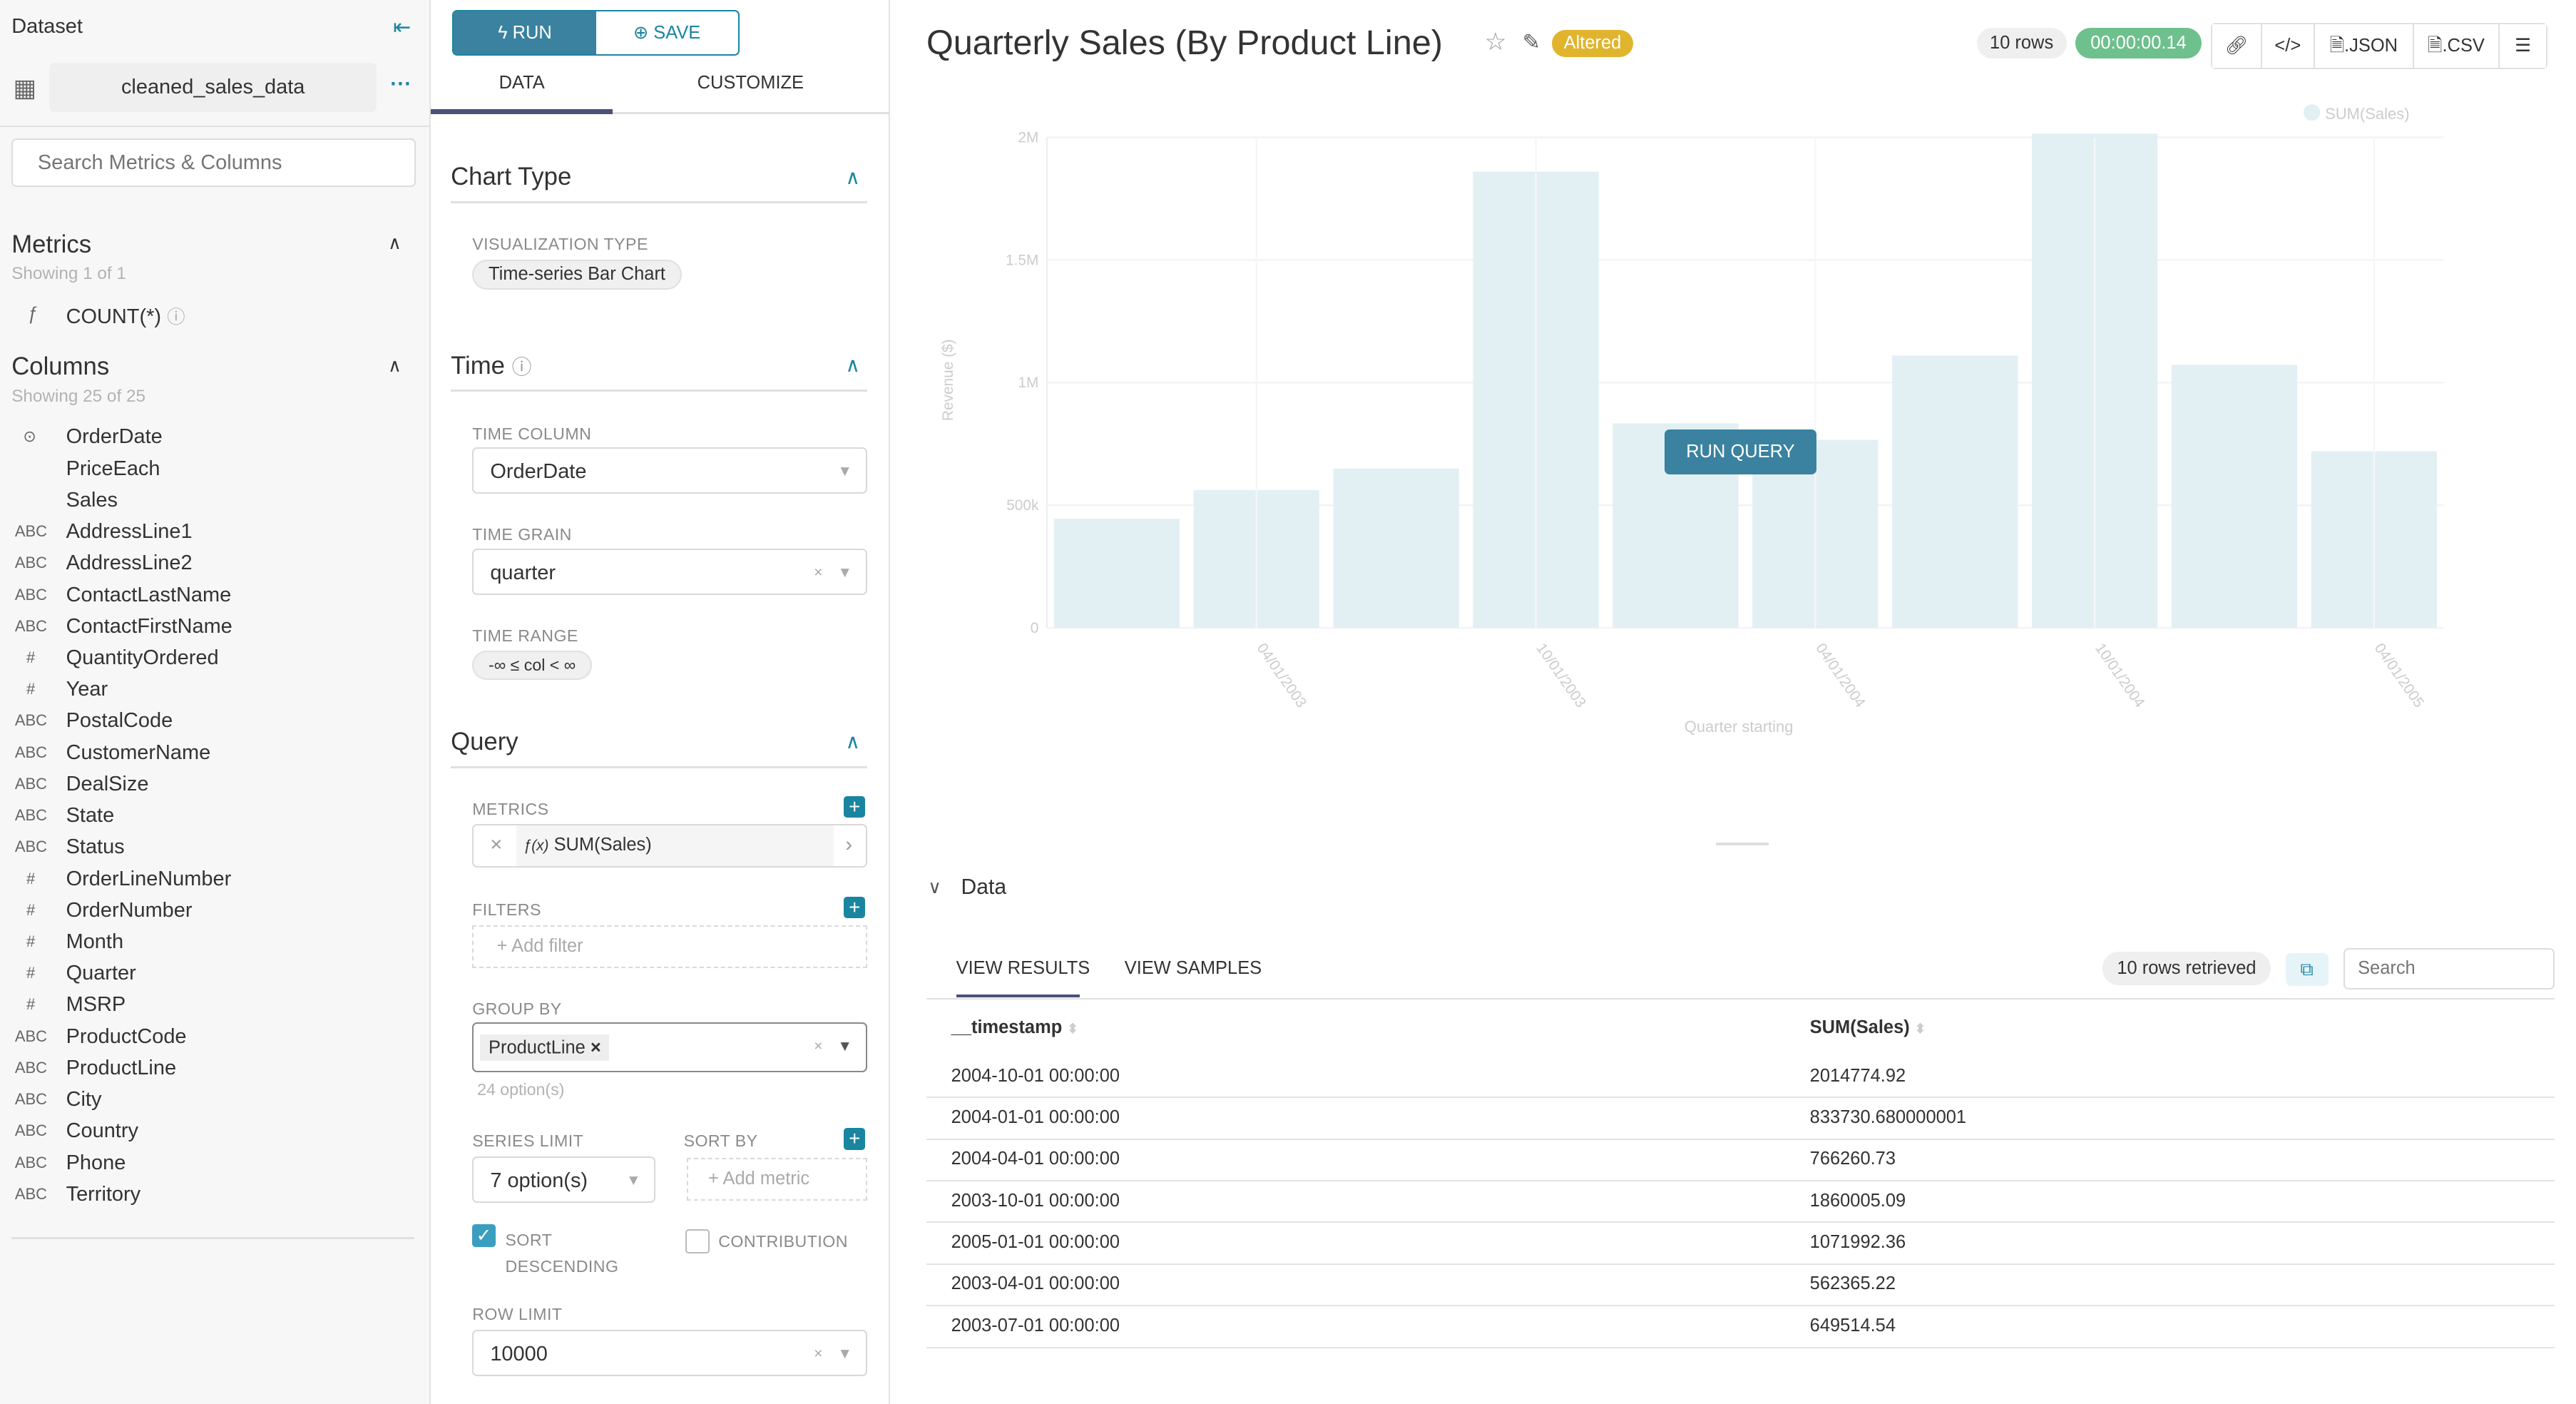 The image size is (2576, 1404). What do you see at coordinates (1868, 1027) in the screenshot?
I see `column-header-sum-sales: SUM(Sales) ⬍` at bounding box center [1868, 1027].